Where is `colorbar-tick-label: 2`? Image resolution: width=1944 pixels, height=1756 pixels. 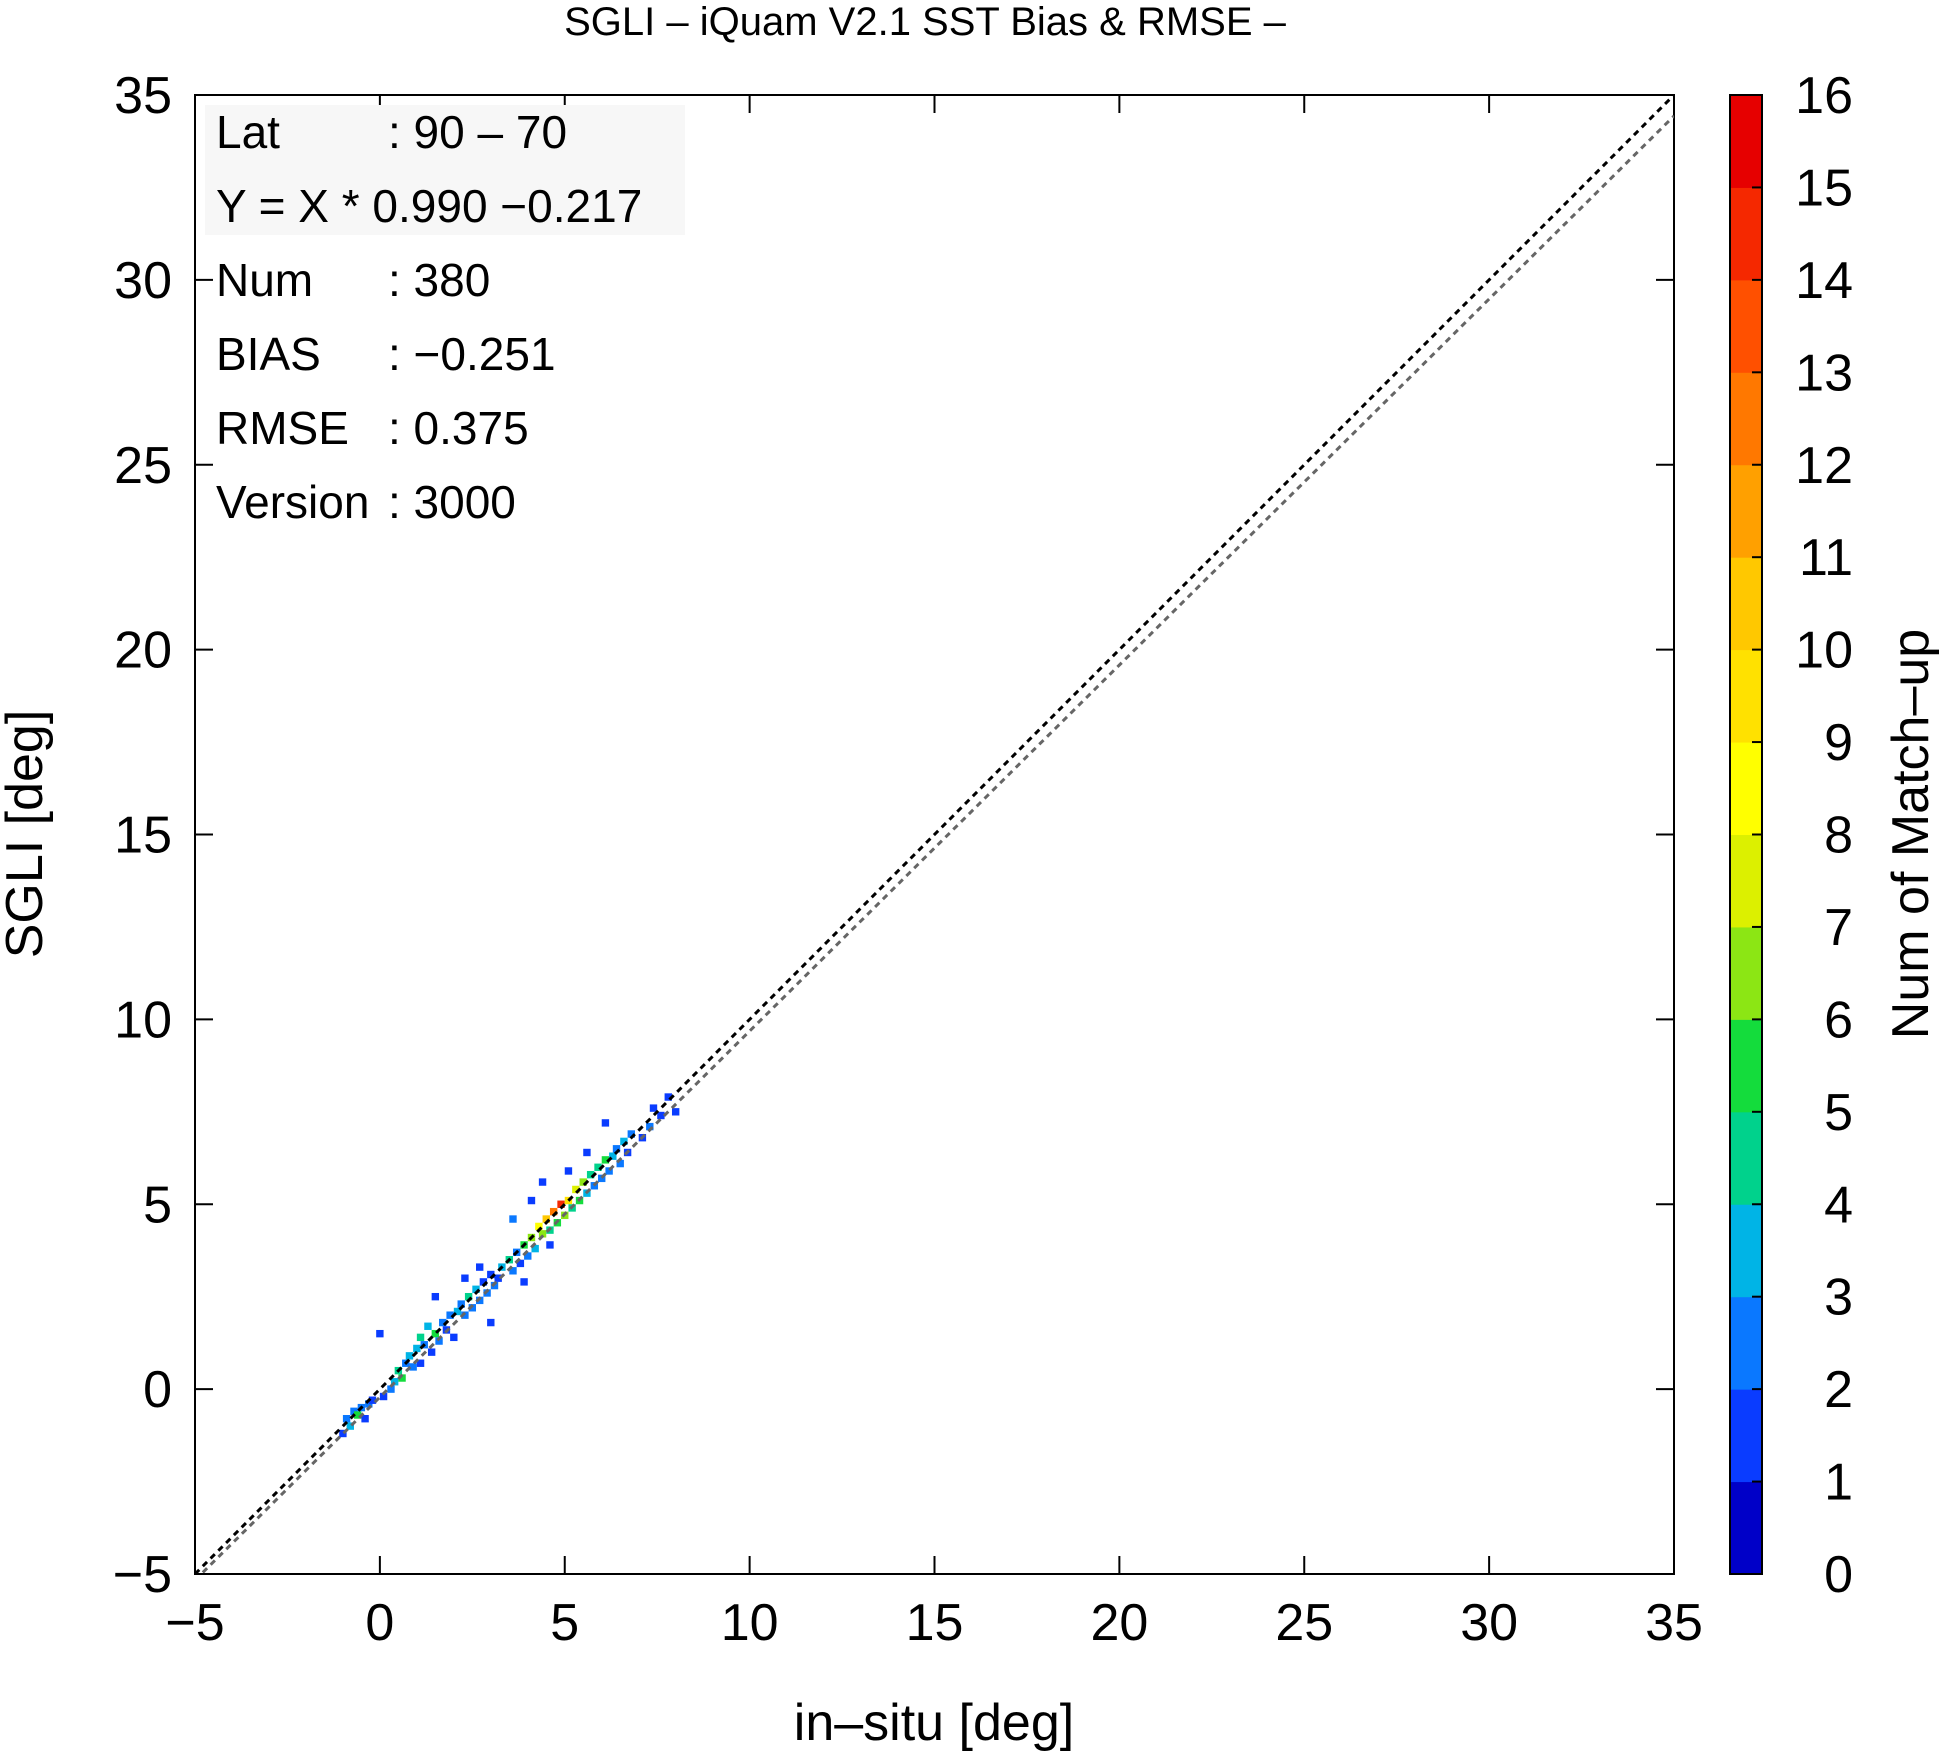 colorbar-tick-label: 2 is located at coordinates (1838, 1390).